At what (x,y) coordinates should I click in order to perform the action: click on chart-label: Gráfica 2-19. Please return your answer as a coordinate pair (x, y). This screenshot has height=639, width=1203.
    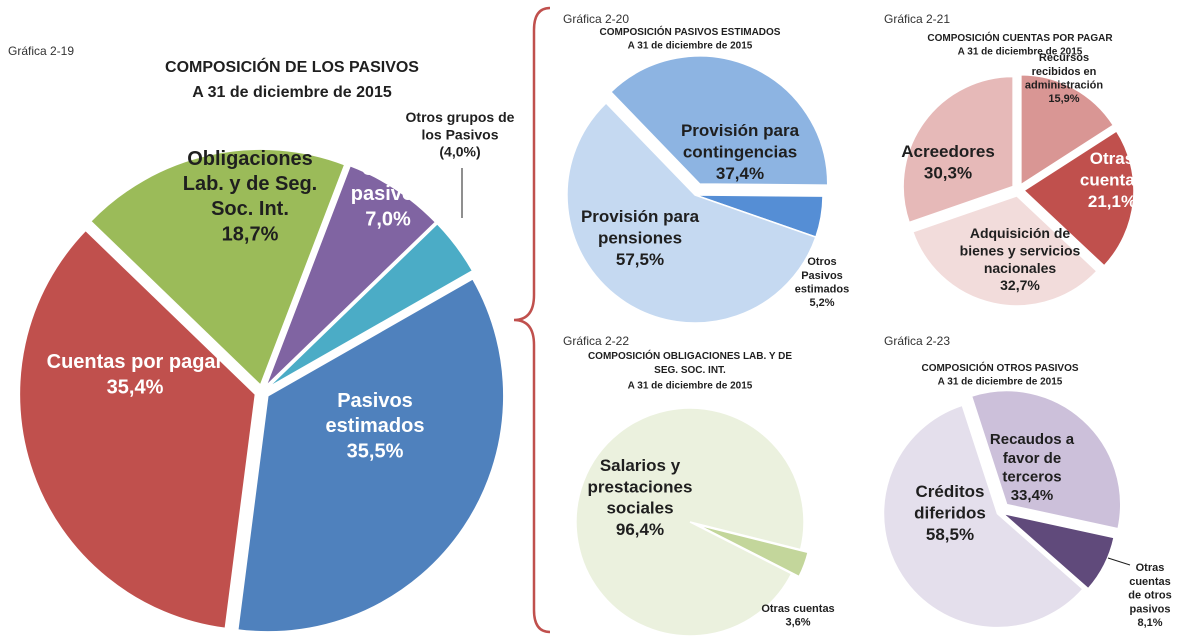
    Looking at the image, I should click on (41, 51).